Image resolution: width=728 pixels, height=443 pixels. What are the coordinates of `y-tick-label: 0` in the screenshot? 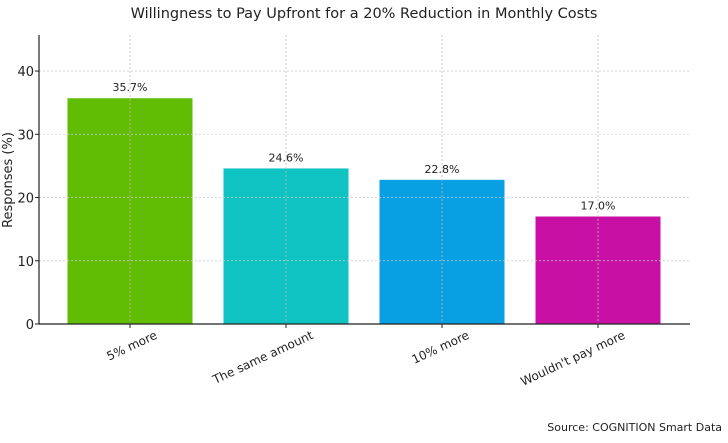 It's located at (30, 325).